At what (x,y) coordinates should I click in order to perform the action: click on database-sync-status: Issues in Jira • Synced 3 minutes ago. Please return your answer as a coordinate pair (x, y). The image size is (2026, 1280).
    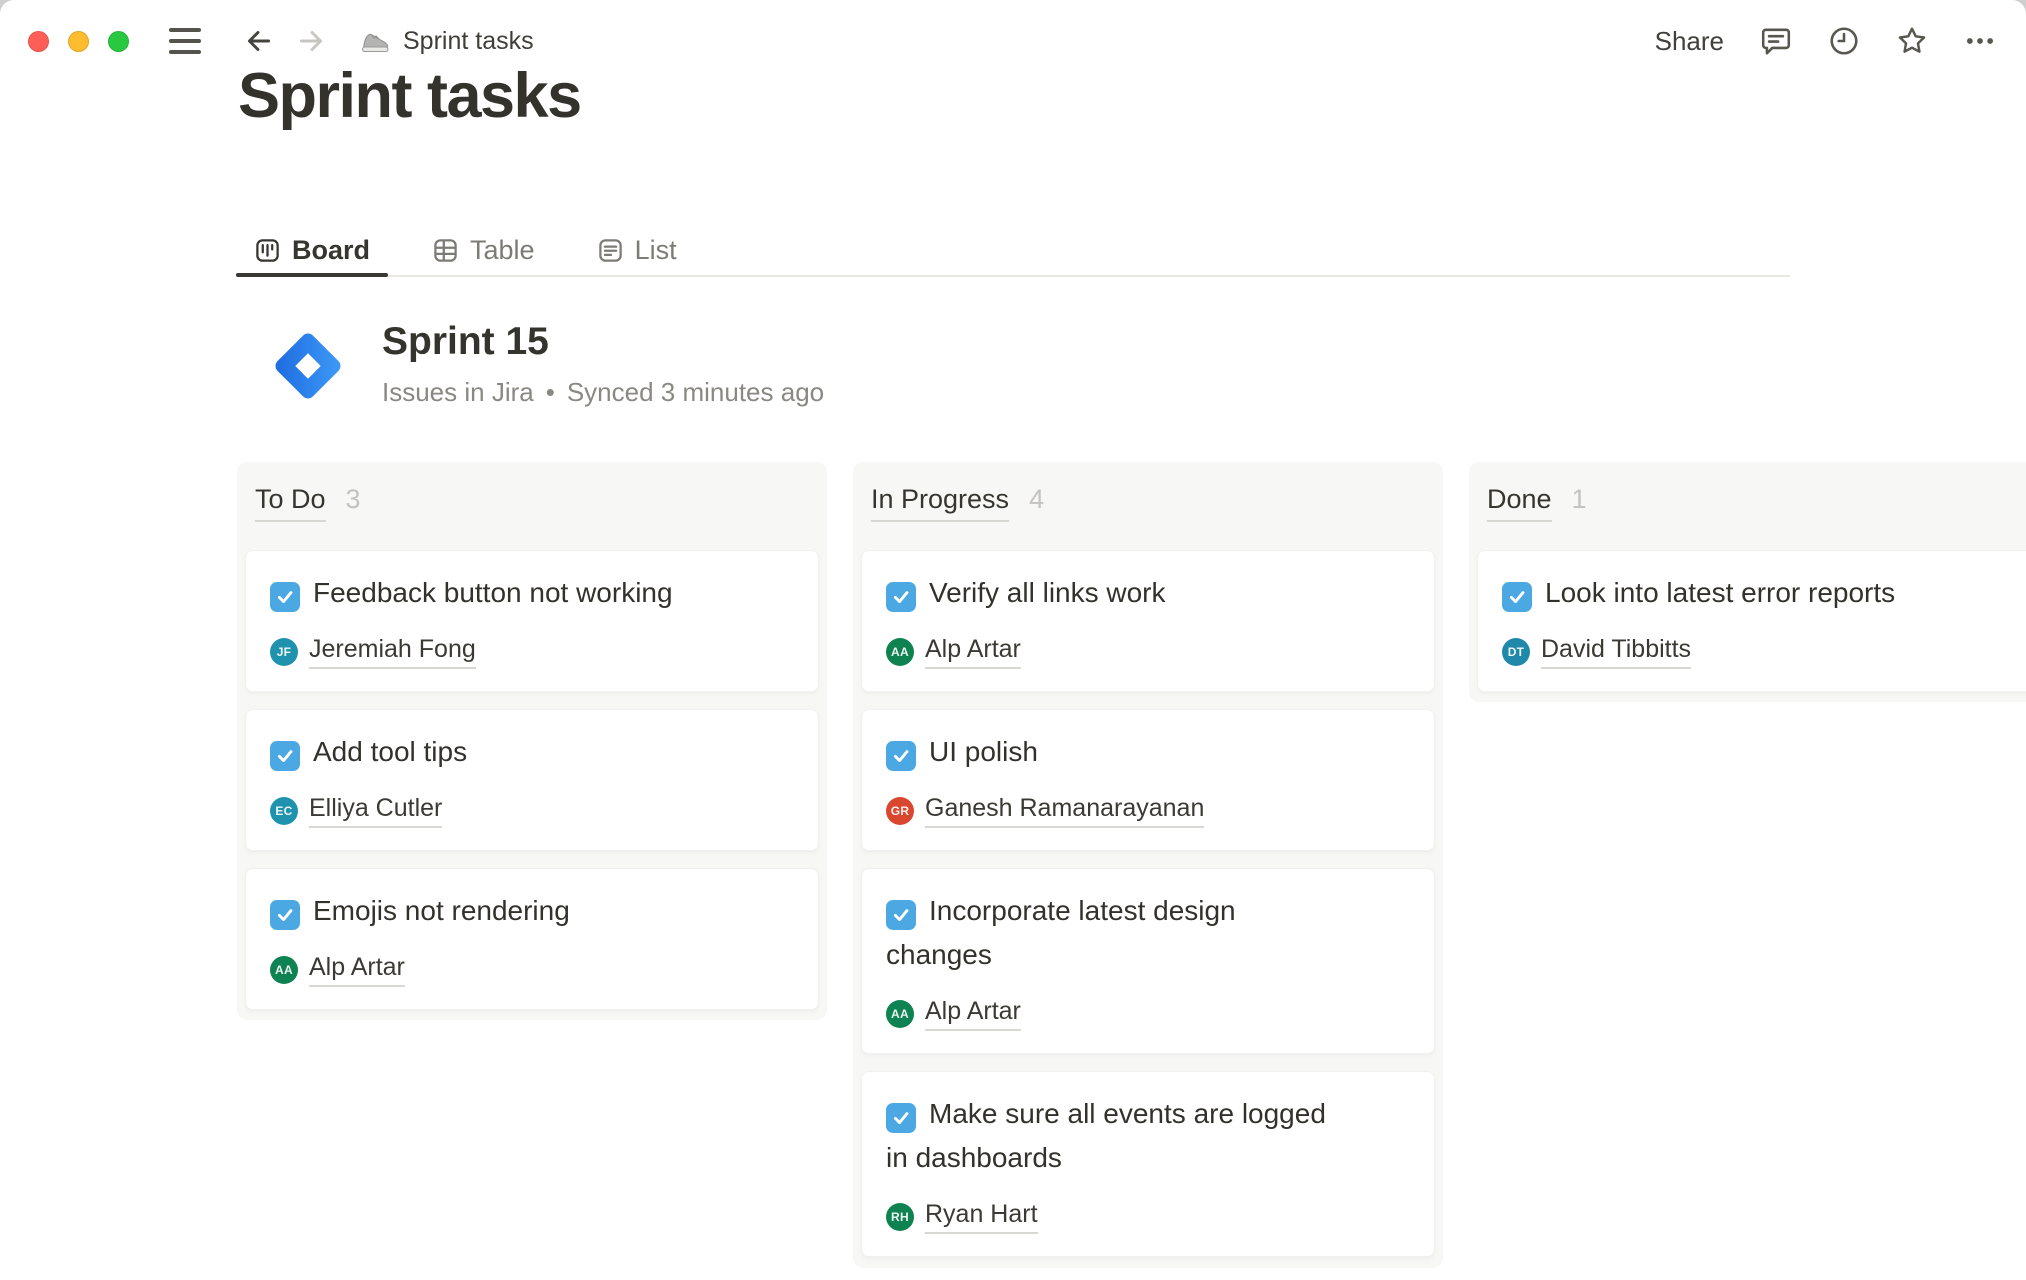
    Looking at the image, I should click on (603, 392).